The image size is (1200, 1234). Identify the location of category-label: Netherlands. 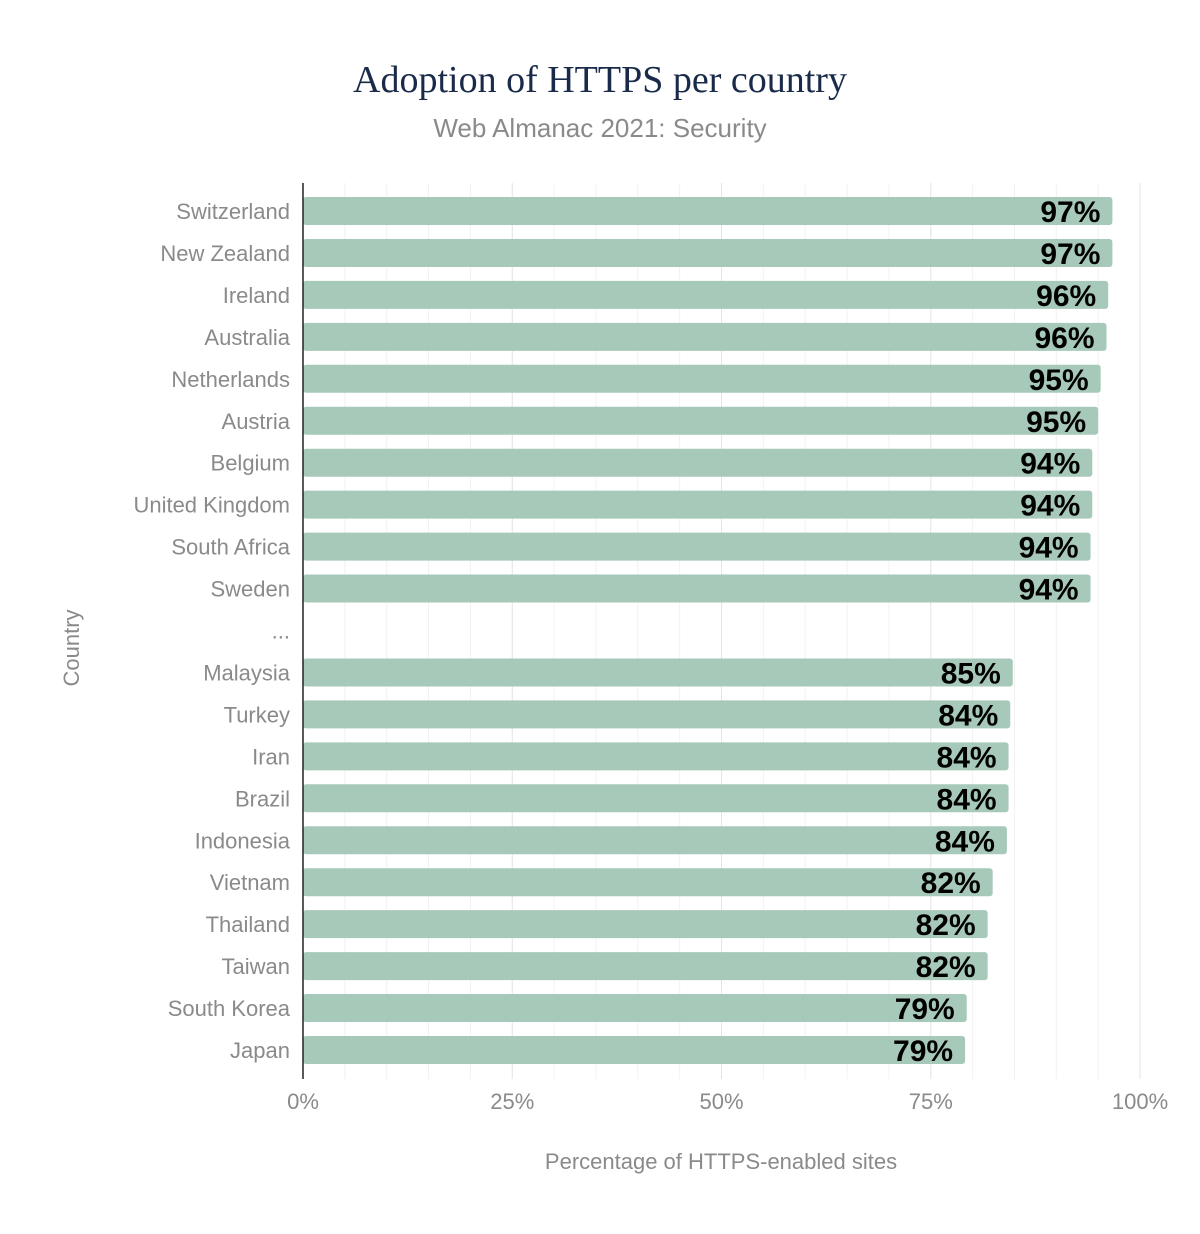
(230, 379).